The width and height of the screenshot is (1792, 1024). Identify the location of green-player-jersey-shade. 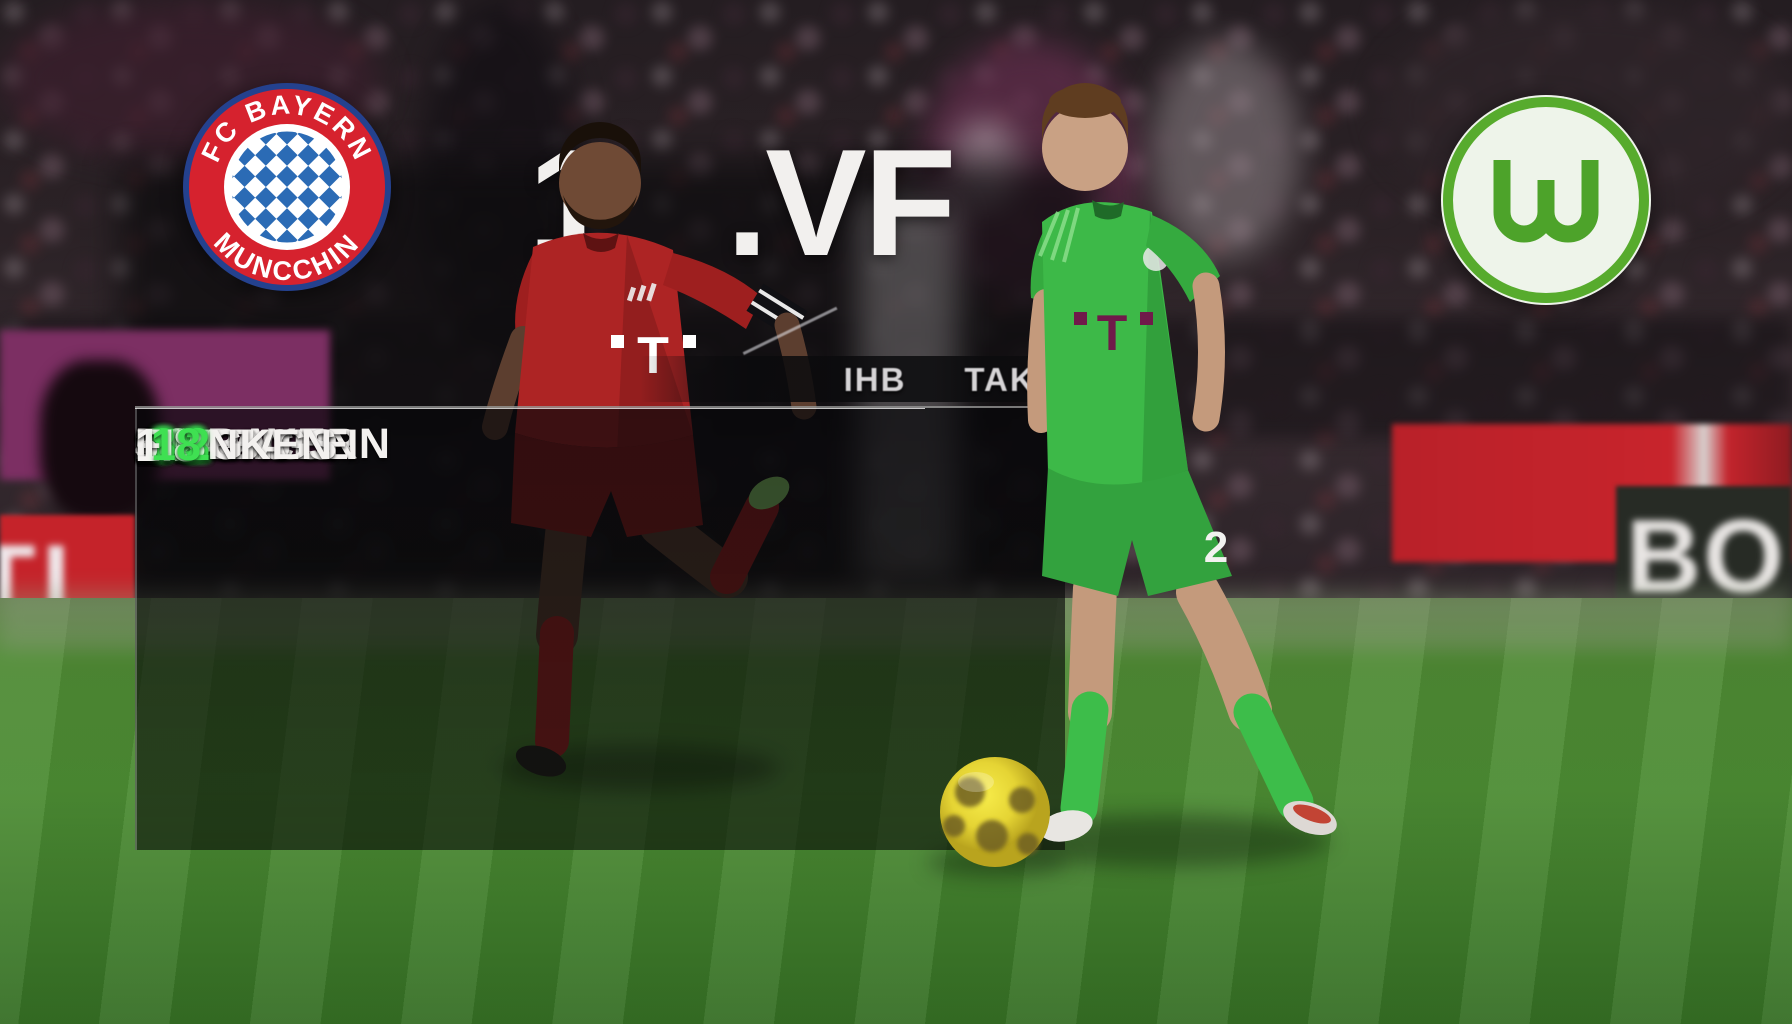
(1165, 348).